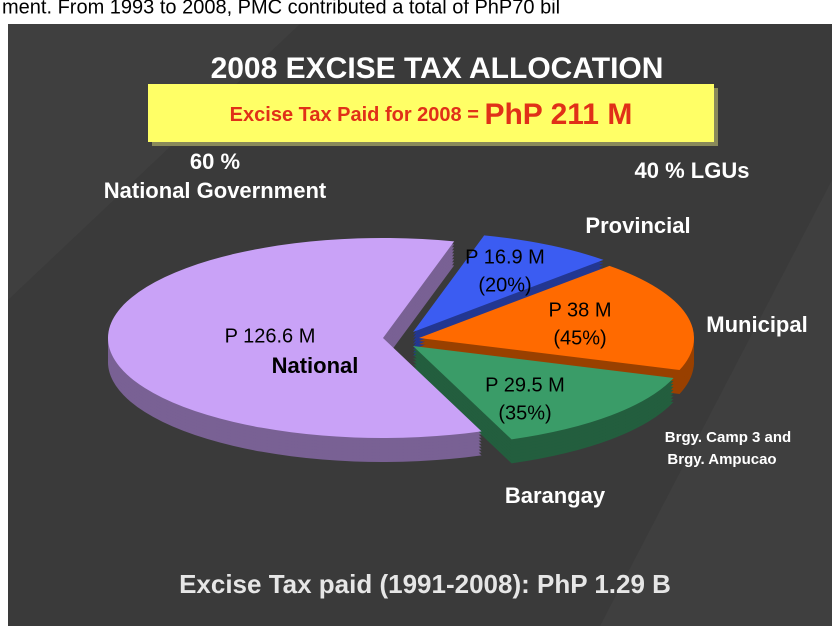 This screenshot has height=626, width=832. What do you see at coordinates (524, 413) in the screenshot?
I see `share-label: (35%)` at bounding box center [524, 413].